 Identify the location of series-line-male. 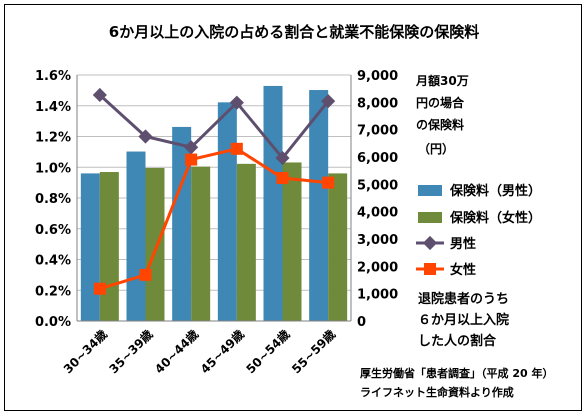
(214, 127).